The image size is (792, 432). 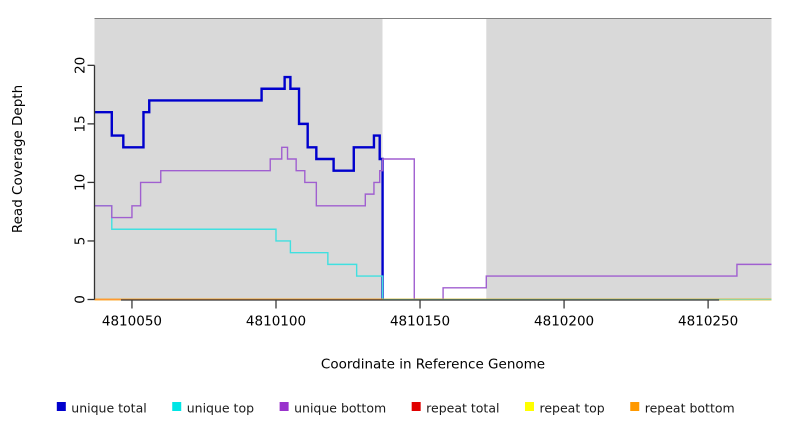 What do you see at coordinates (132, 322) in the screenshot?
I see `x-tick-label: 4810050` at bounding box center [132, 322].